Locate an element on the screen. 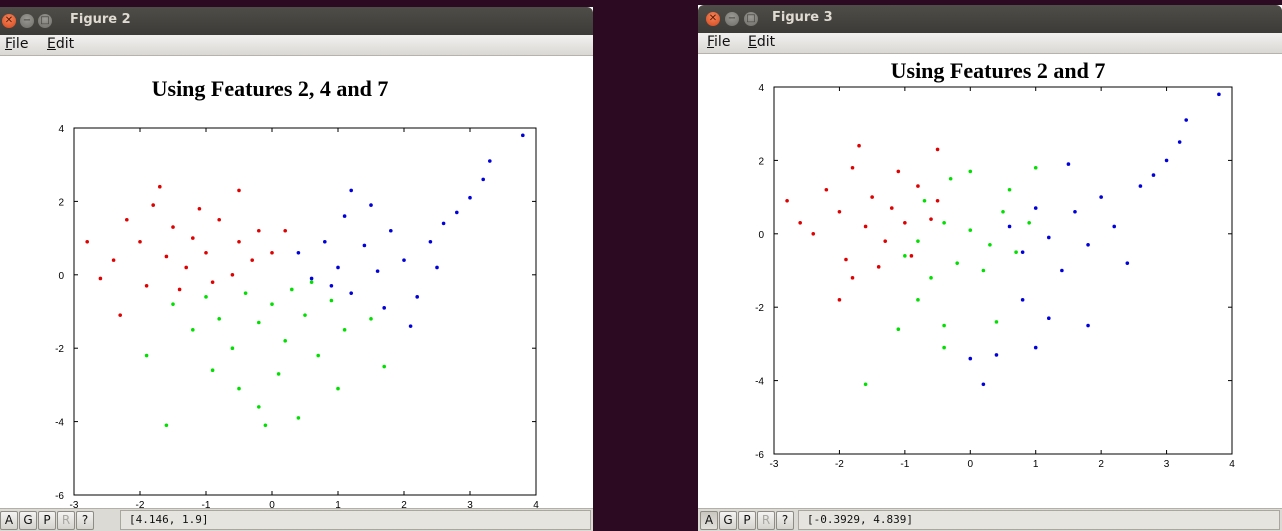 The width and height of the screenshot is (1282, 531). menubar: File Edit is located at coordinates (296, 45).